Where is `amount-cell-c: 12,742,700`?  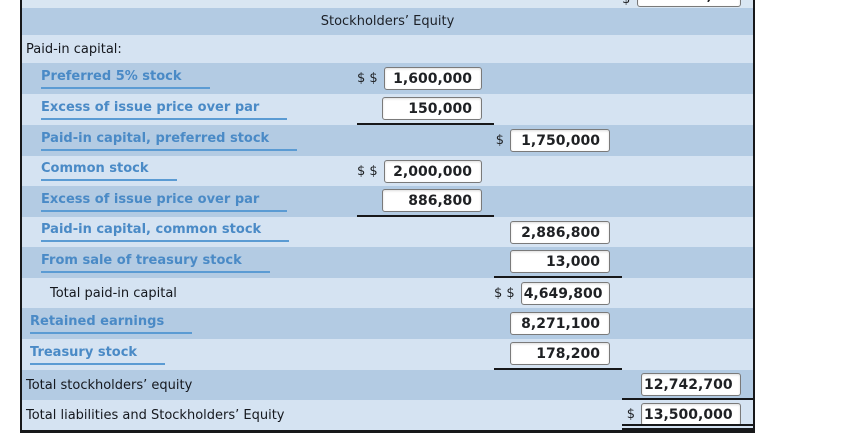 amount-cell-c: 12,742,700 is located at coordinates (687, 385).